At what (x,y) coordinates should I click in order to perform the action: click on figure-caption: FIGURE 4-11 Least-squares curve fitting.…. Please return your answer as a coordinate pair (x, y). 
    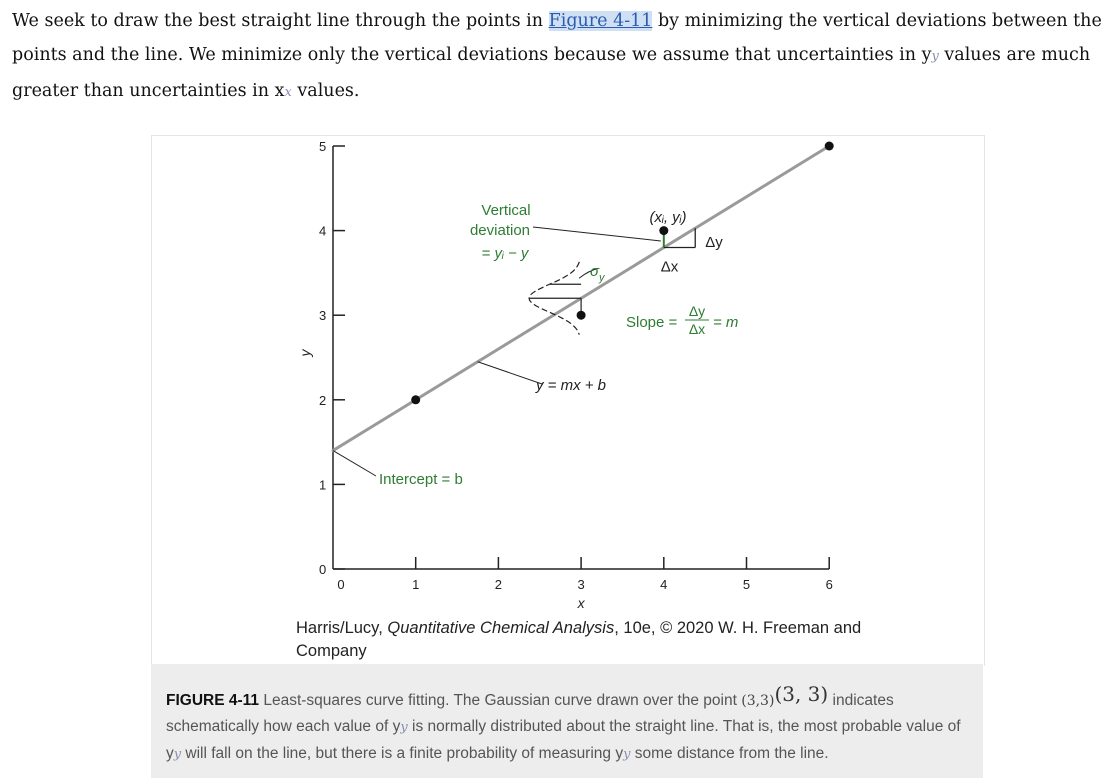
    Looking at the image, I should click on (566, 724).